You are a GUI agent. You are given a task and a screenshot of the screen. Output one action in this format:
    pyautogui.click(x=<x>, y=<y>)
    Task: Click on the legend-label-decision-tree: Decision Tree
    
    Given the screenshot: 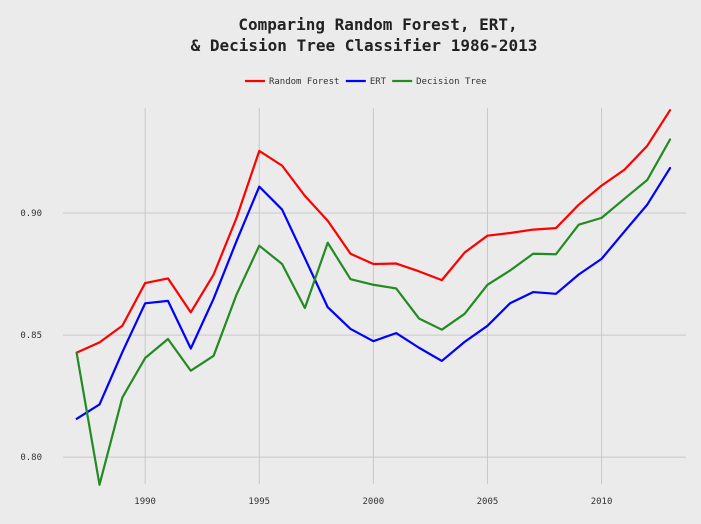 What is the action you would take?
    pyautogui.click(x=451, y=82)
    